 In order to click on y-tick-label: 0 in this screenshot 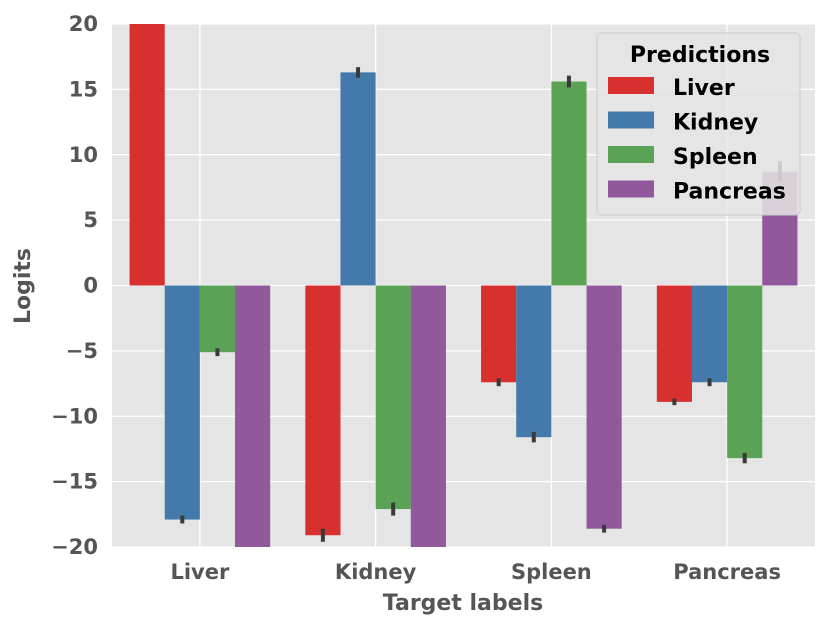, I will do `click(90, 286)`.